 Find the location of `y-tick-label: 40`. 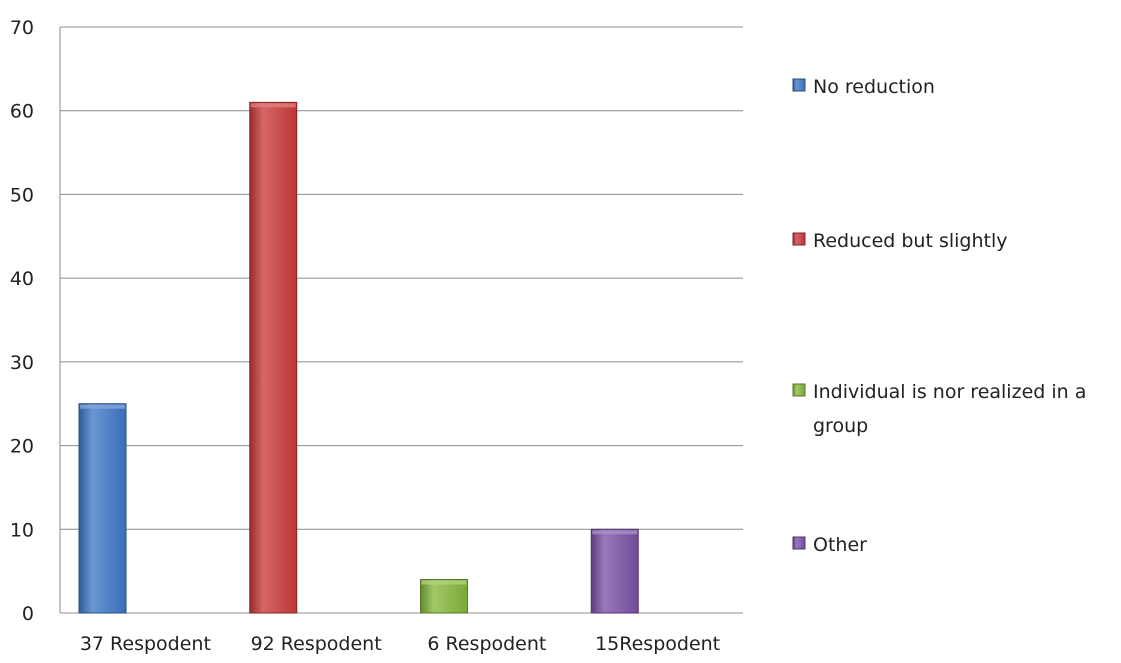

y-tick-label: 40 is located at coordinates (22, 279).